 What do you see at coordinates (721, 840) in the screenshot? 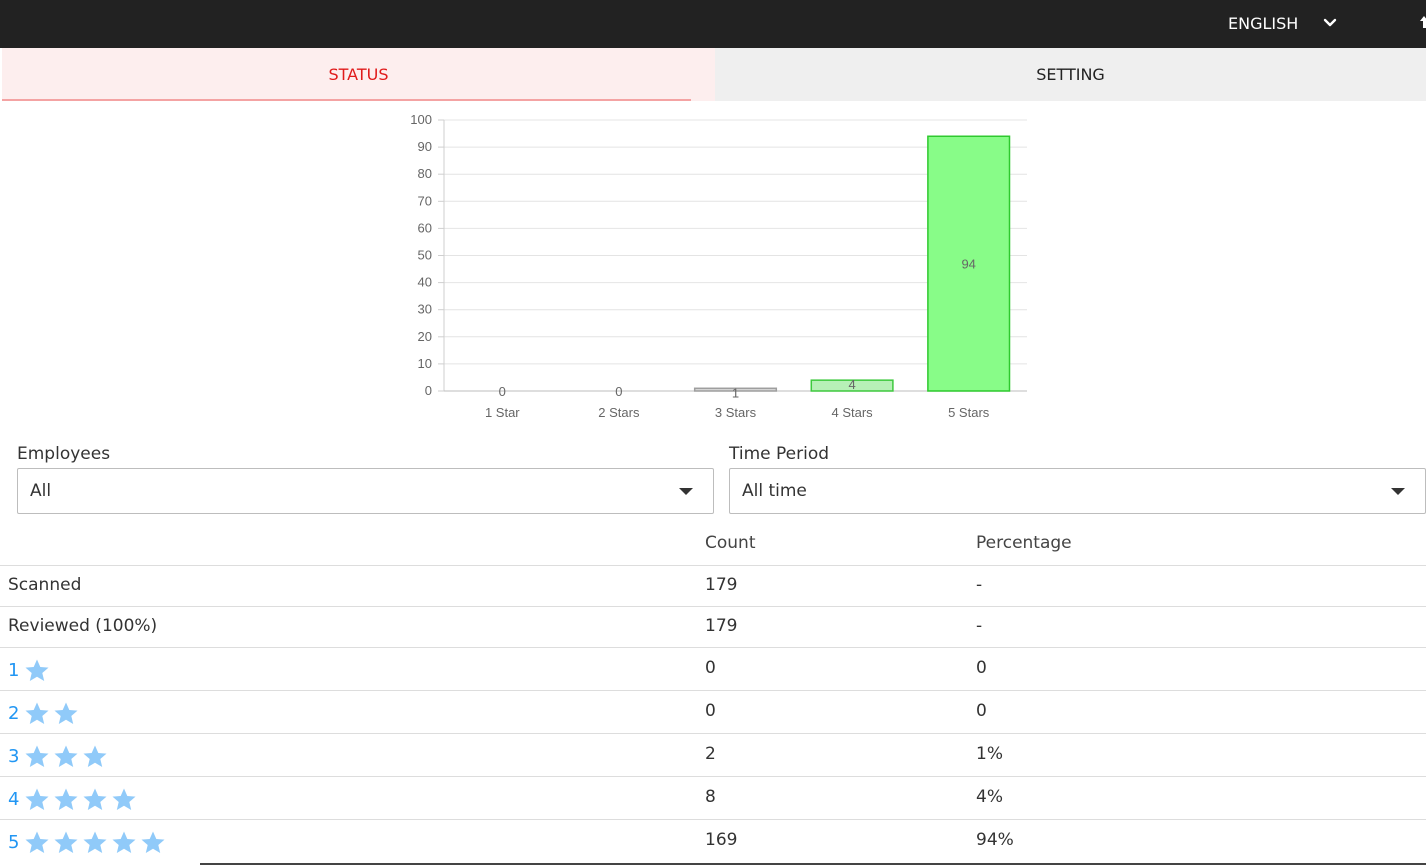
I see `row-count: 169` at bounding box center [721, 840].